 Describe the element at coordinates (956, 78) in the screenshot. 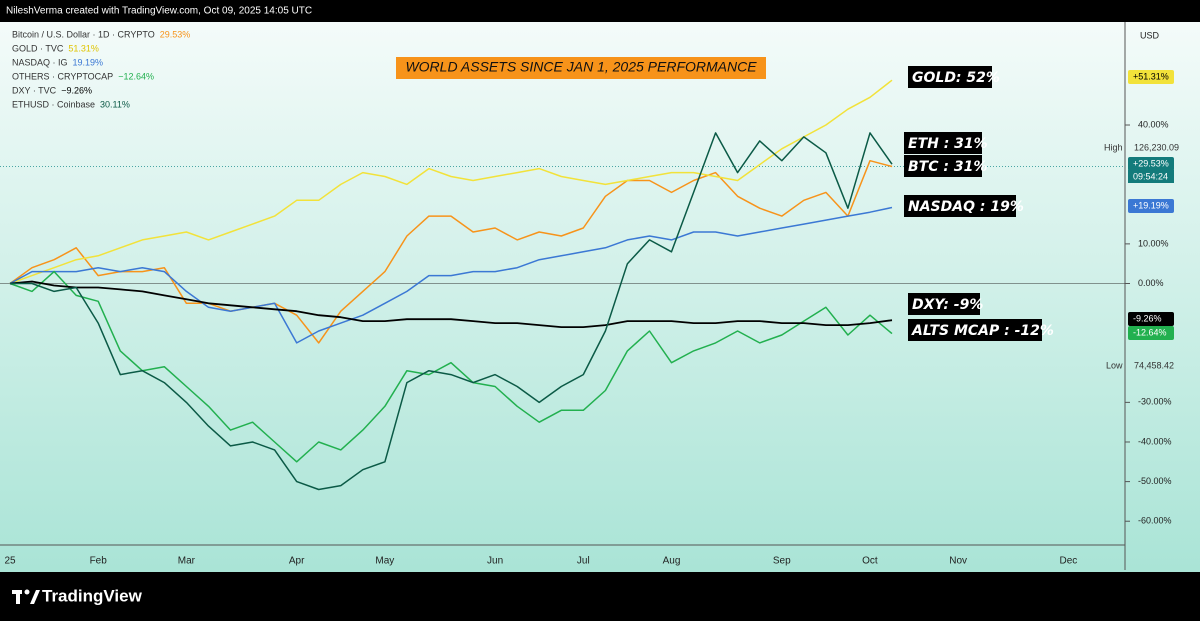

I see `annotation: GOLD: 52%` at that location.